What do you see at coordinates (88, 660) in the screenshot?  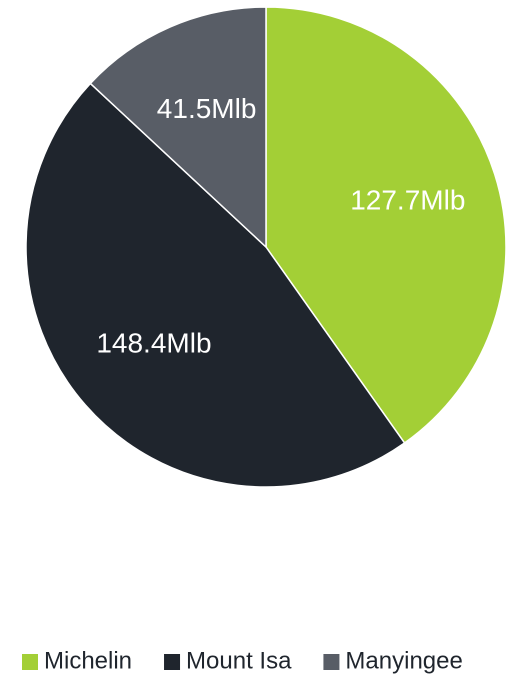 I see `legend-label: Michelin` at bounding box center [88, 660].